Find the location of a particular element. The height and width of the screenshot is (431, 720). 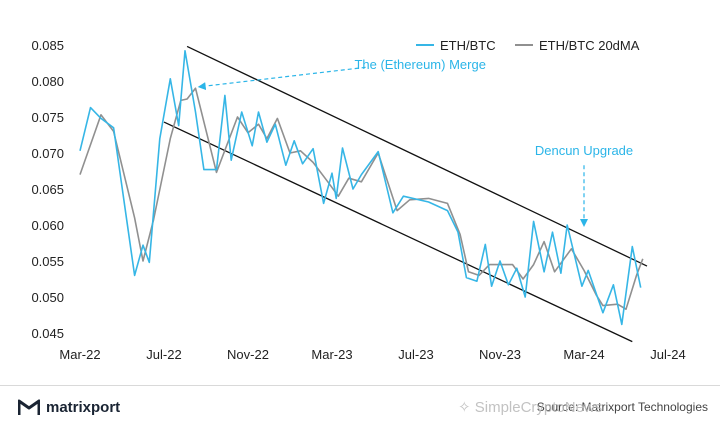

chart-legend: ETH/BTC ETH/BTC 20dMA is located at coordinates (528, 45).